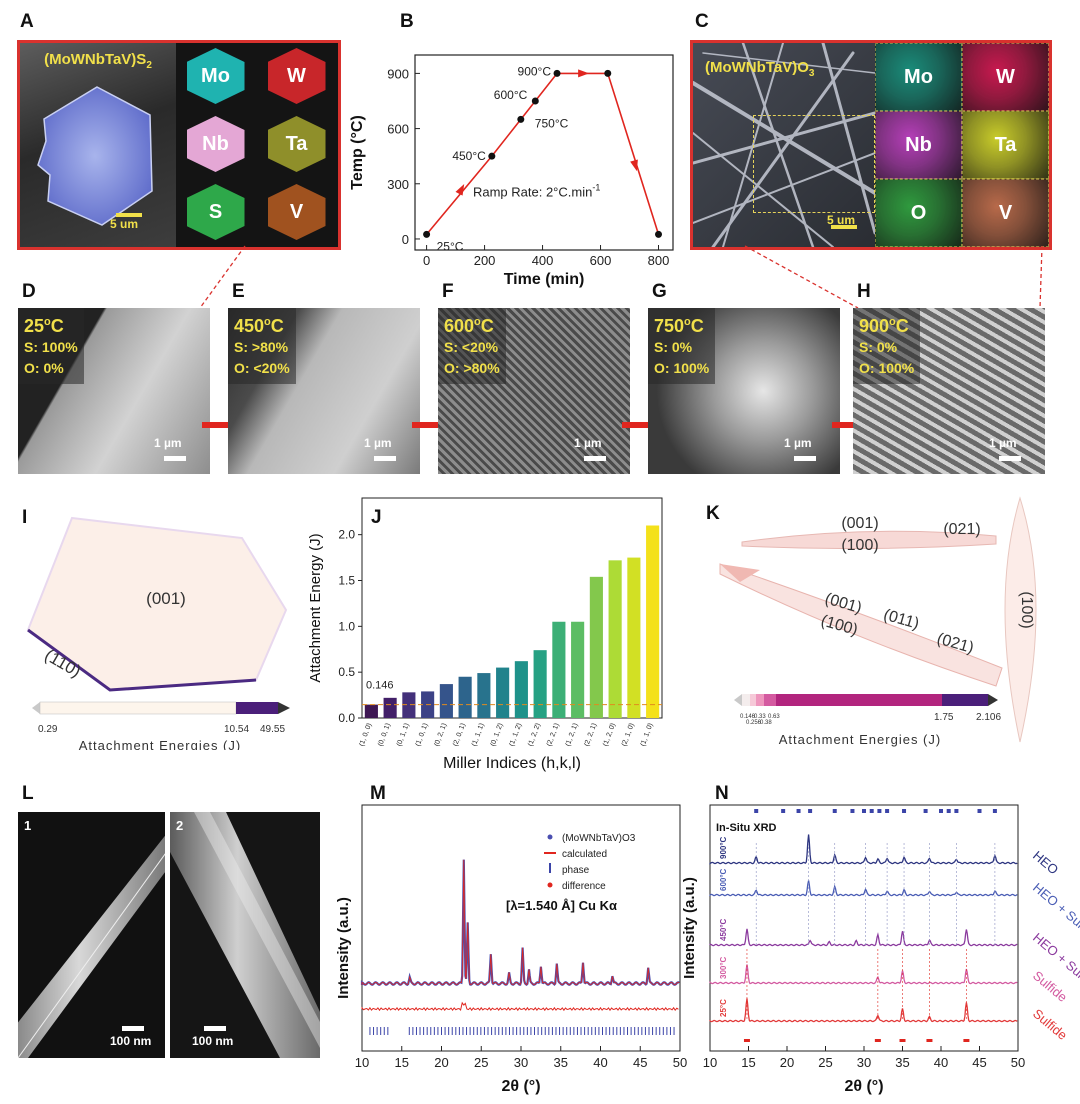 This screenshot has height=1104, width=1080. What do you see at coordinates (887, 346) in the screenshot?
I see `stage-composition: 900oC S: 0% O: 100%` at bounding box center [887, 346].